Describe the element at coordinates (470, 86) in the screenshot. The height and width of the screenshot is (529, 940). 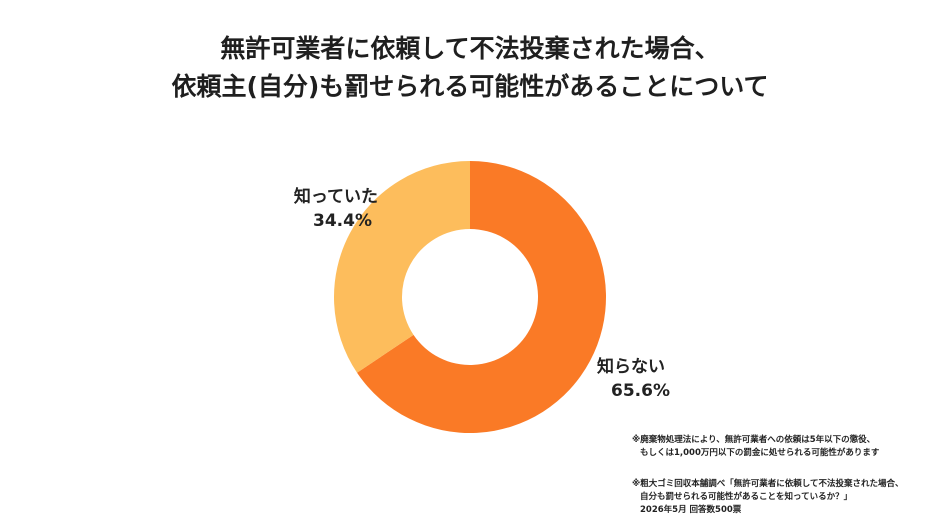
I see `chart-title-line-2: 依頼主(自分)も罰せられる可能性があることについて` at that location.